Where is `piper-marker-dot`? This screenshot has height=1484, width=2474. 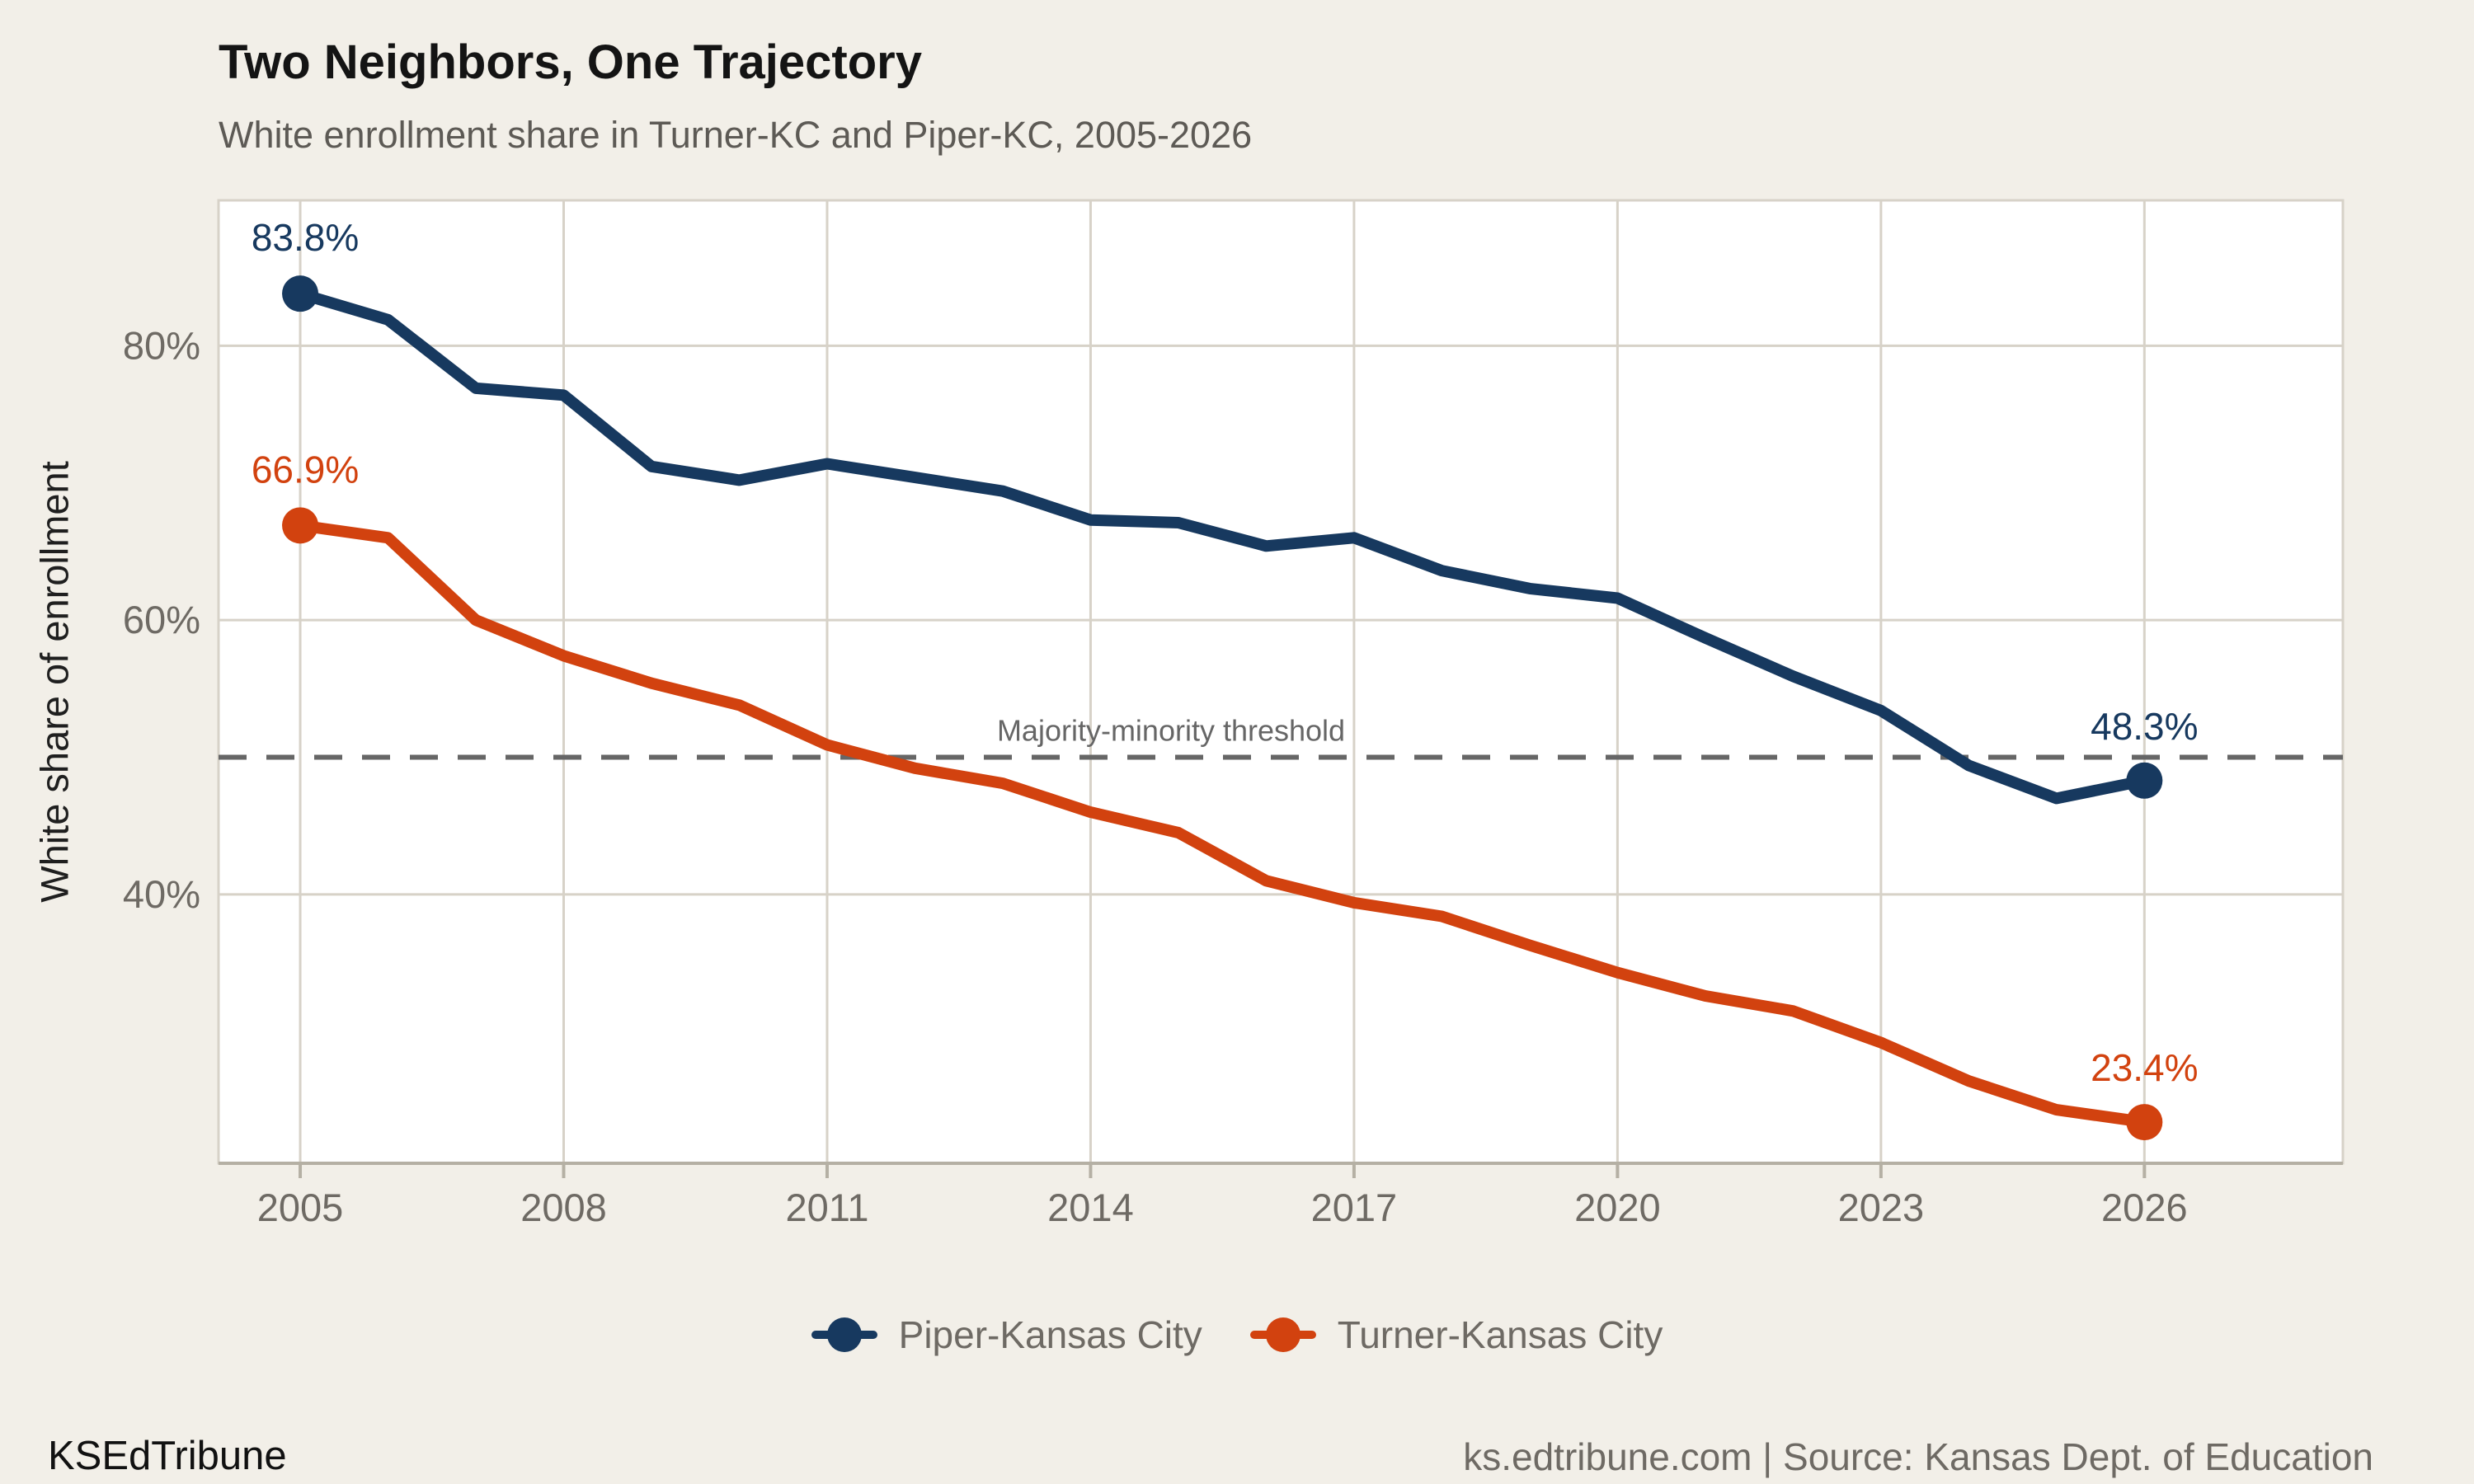
piper-marker-dot is located at coordinates (844, 1334).